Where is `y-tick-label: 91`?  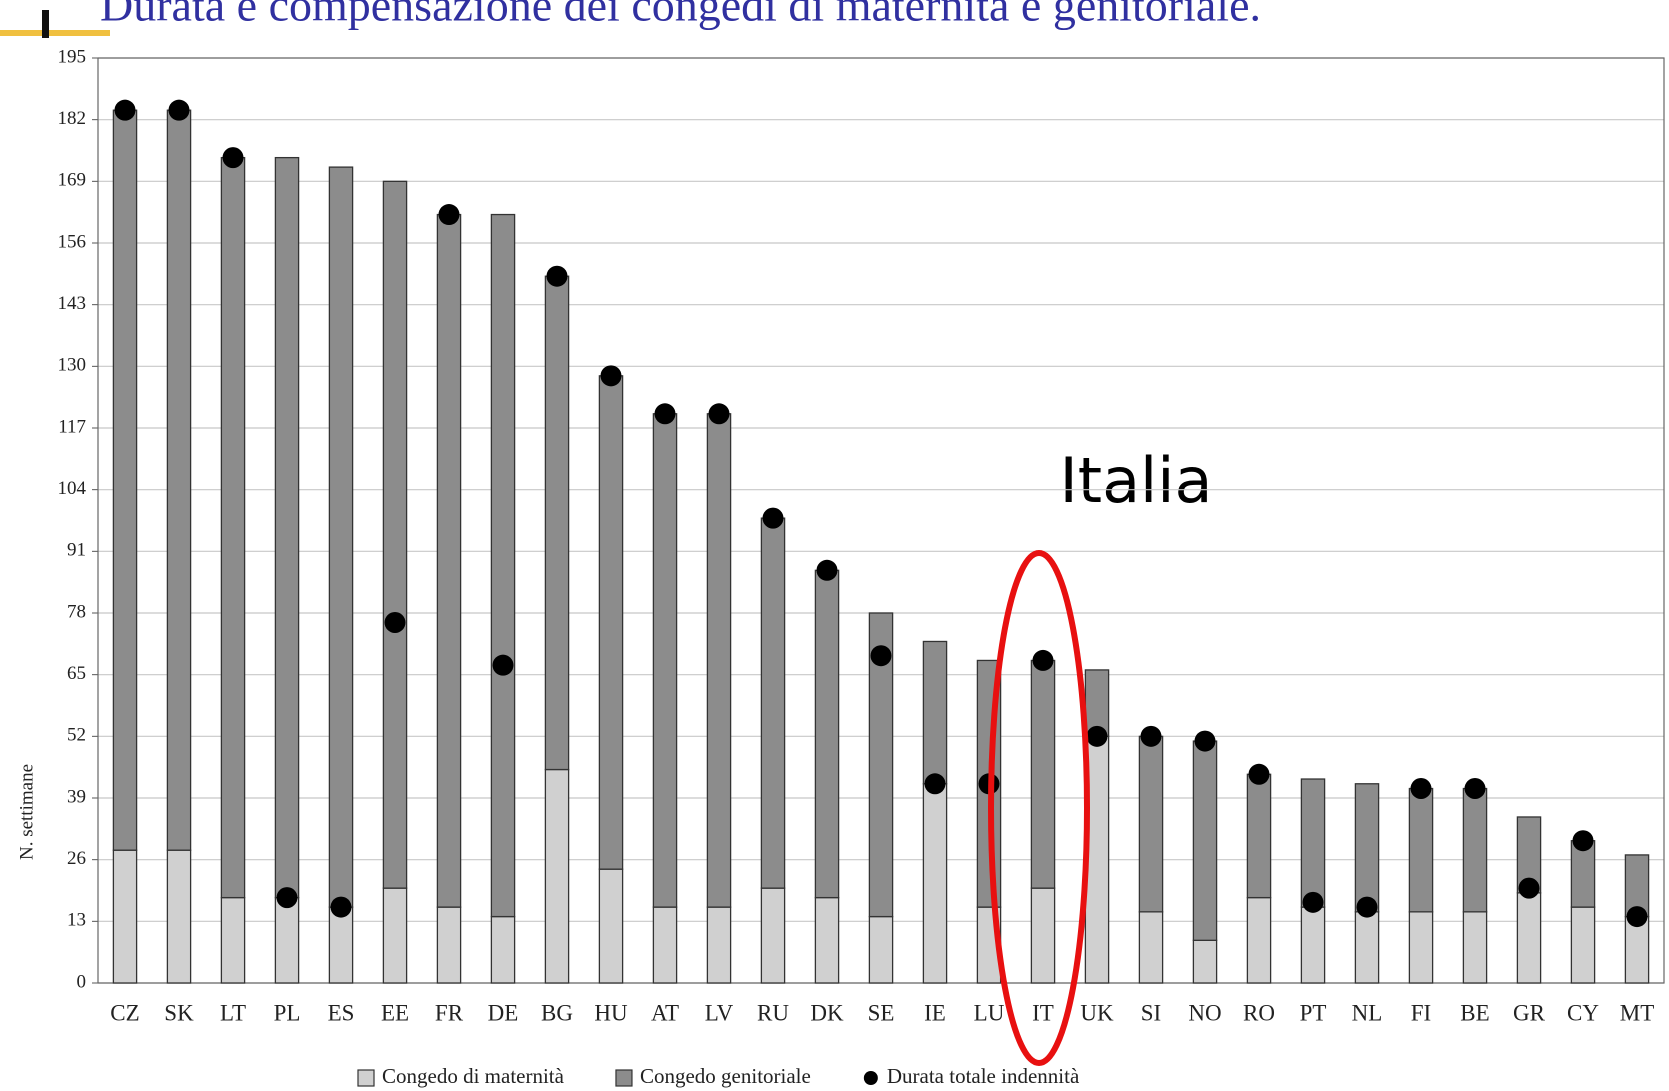
y-tick-label: 91 is located at coordinates (76, 550).